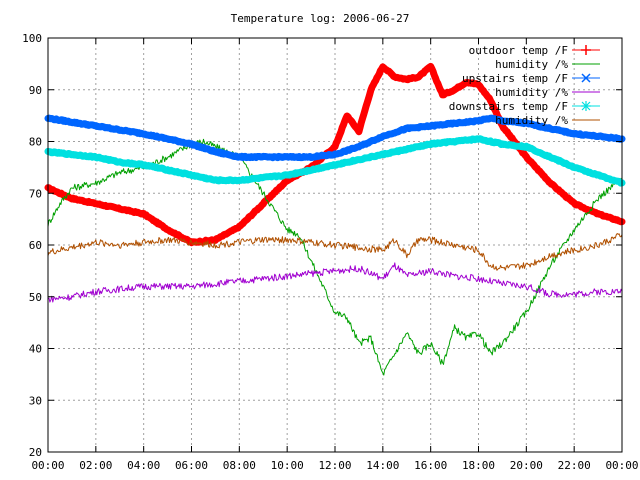 Image resolution: width=640 pixels, height=480 pixels. Describe the element at coordinates (35, 349) in the screenshot. I see `y-tick-label: 40` at that location.